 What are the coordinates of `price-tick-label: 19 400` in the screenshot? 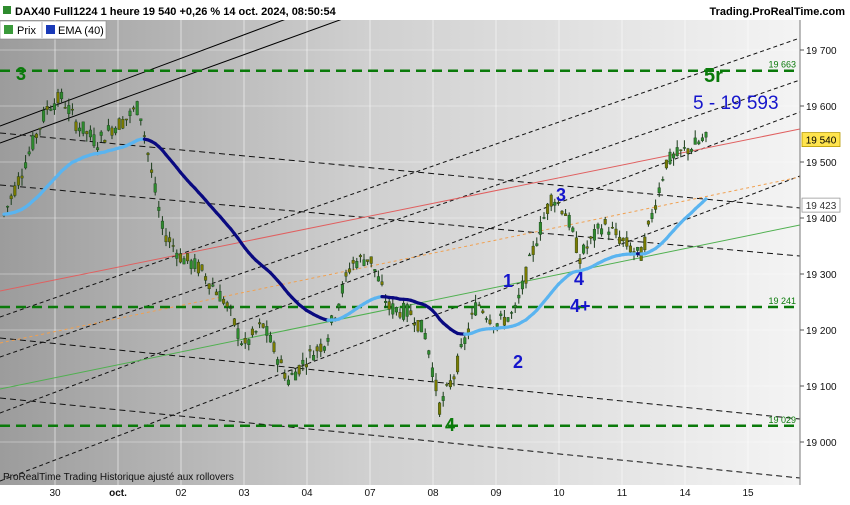 It's located at (821, 219).